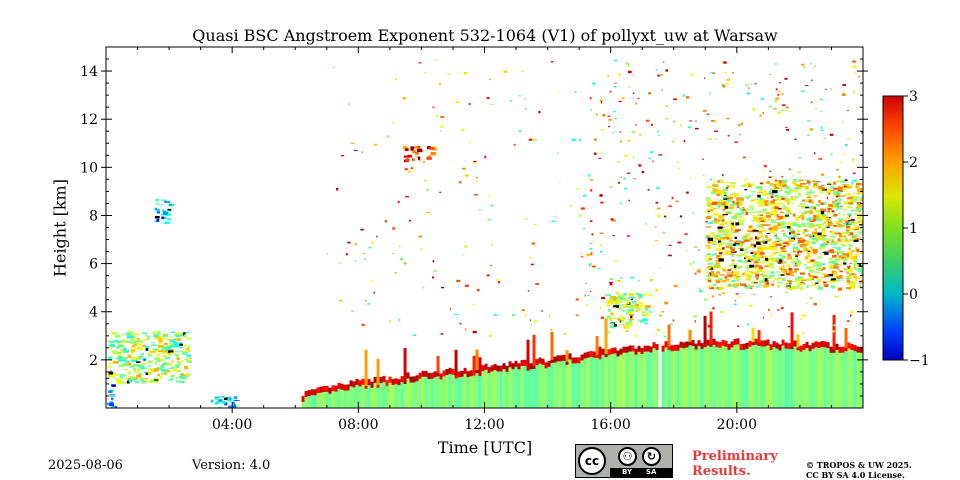 The width and height of the screenshot is (960, 480). Describe the element at coordinates (913, 97) in the screenshot. I see `colorbar-tick-label: 3` at that location.